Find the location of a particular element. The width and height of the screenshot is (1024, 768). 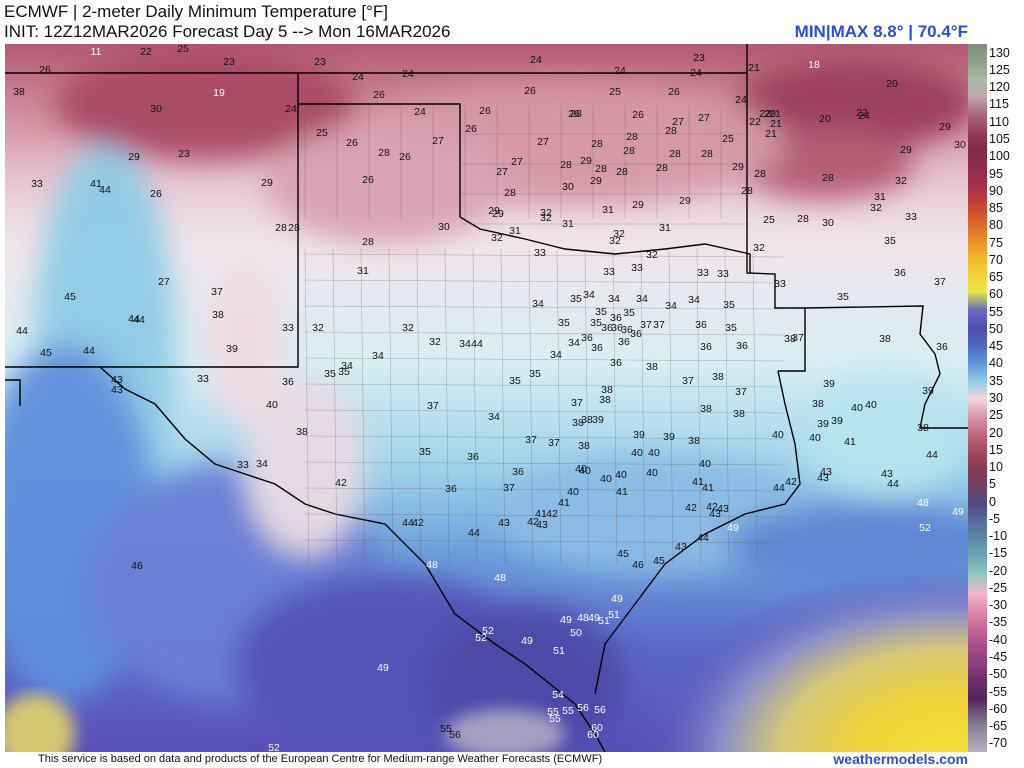

temperature-value-label: 39 is located at coordinates (669, 437).